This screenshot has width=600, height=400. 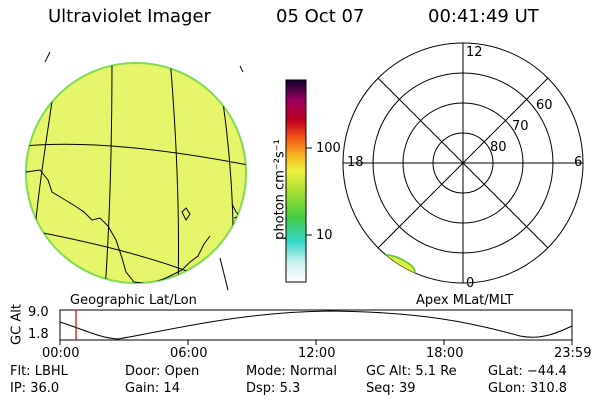 I want to click on status-mode-label: Mode:, so click(x=266, y=371).